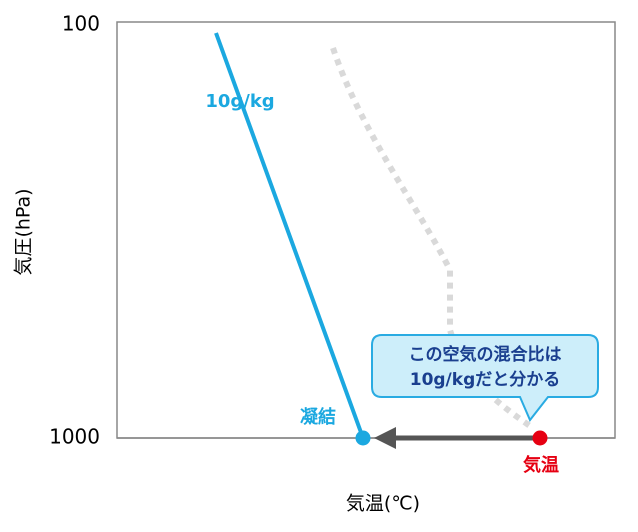 This screenshot has height=532, width=638. I want to click on callout-text: 10g/kgだと分かる, so click(485, 380).